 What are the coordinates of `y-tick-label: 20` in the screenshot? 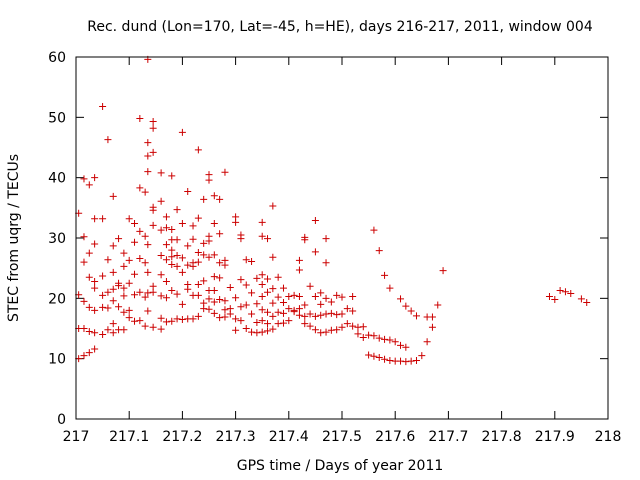 It's located at (57, 299).